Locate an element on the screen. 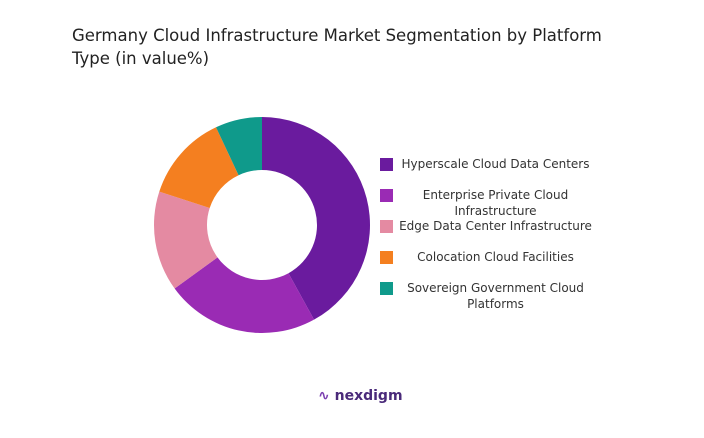 This screenshot has height=438, width=704. logo-icon: ∿ is located at coordinates (326, 396).